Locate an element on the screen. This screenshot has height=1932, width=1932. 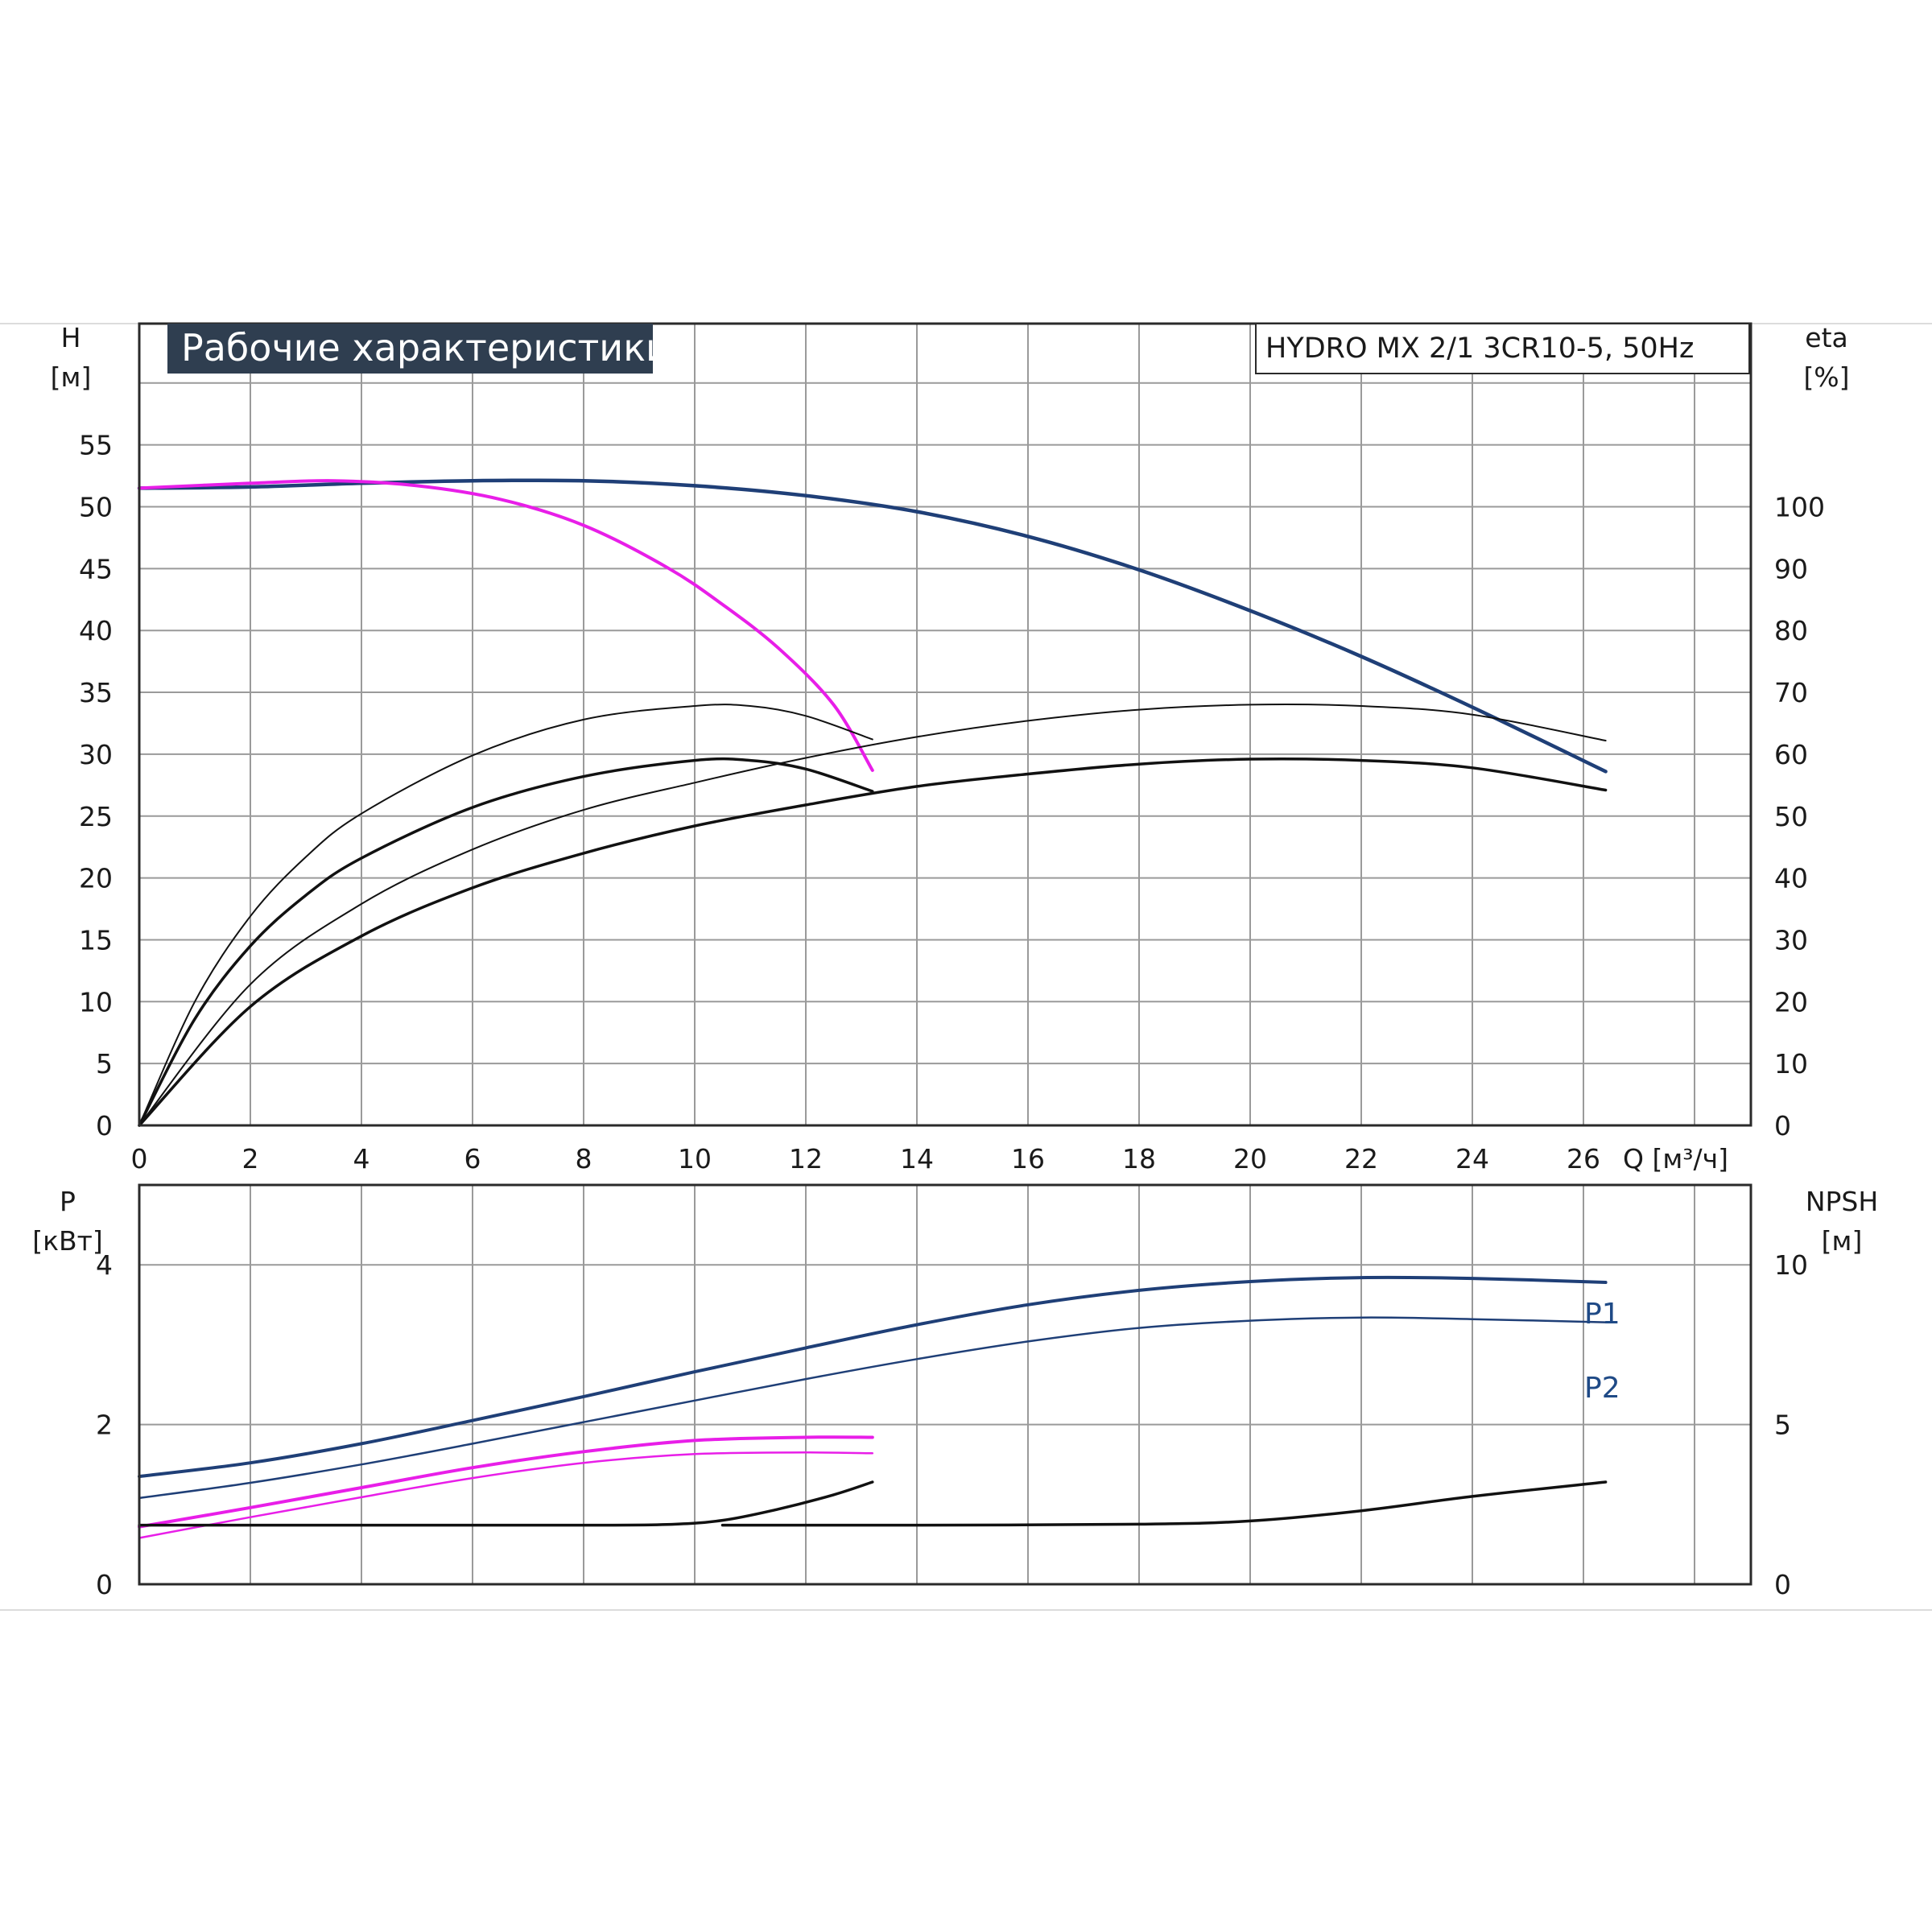
bottom-series-line-p1 is located at coordinates (873, 1377).